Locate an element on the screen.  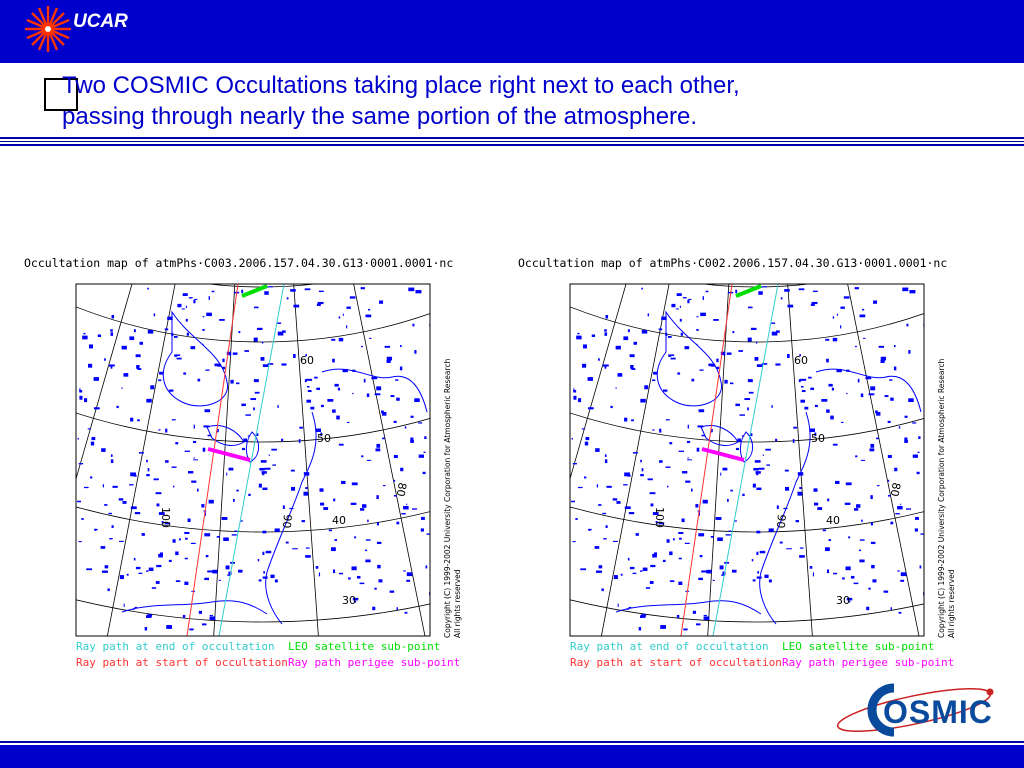
bullet-glyph-icon is located at coordinates (61, 94).